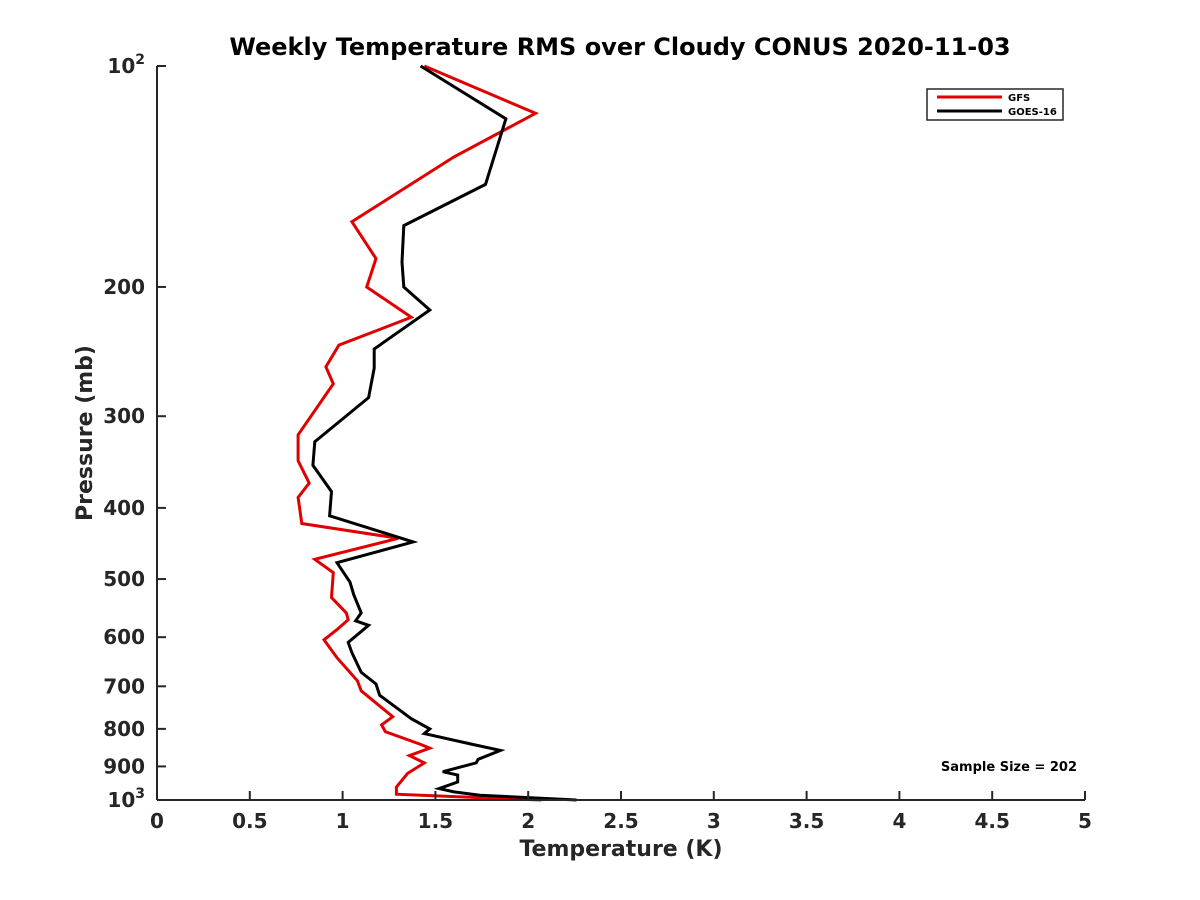 The width and height of the screenshot is (1200, 900). I want to click on y-ticks: 10² 200 300 400 500 600 700 800 900 10³, so click(134, 432).